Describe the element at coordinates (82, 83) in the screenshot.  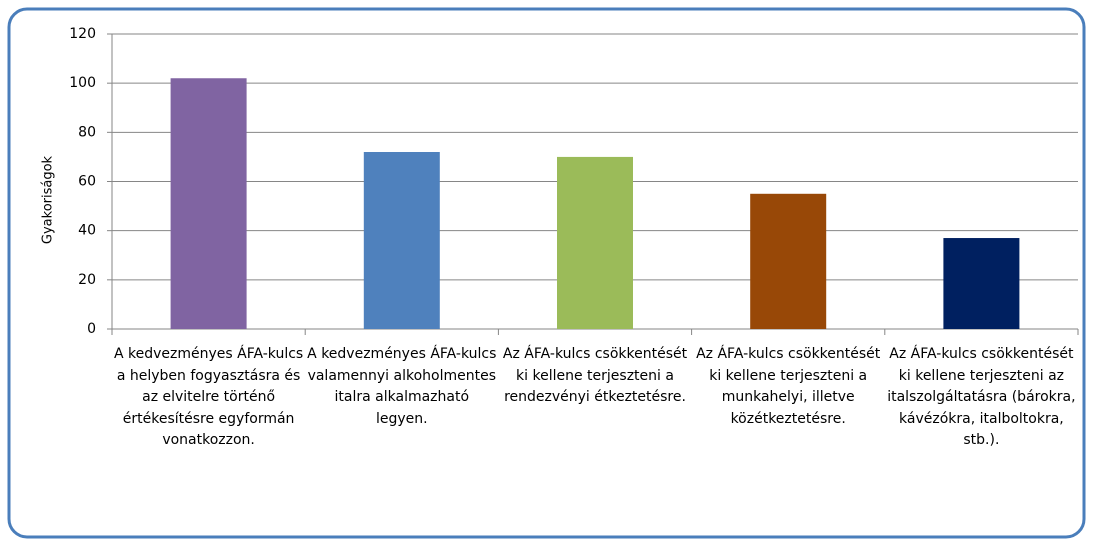
I see `y-tick-label: 100` at that location.